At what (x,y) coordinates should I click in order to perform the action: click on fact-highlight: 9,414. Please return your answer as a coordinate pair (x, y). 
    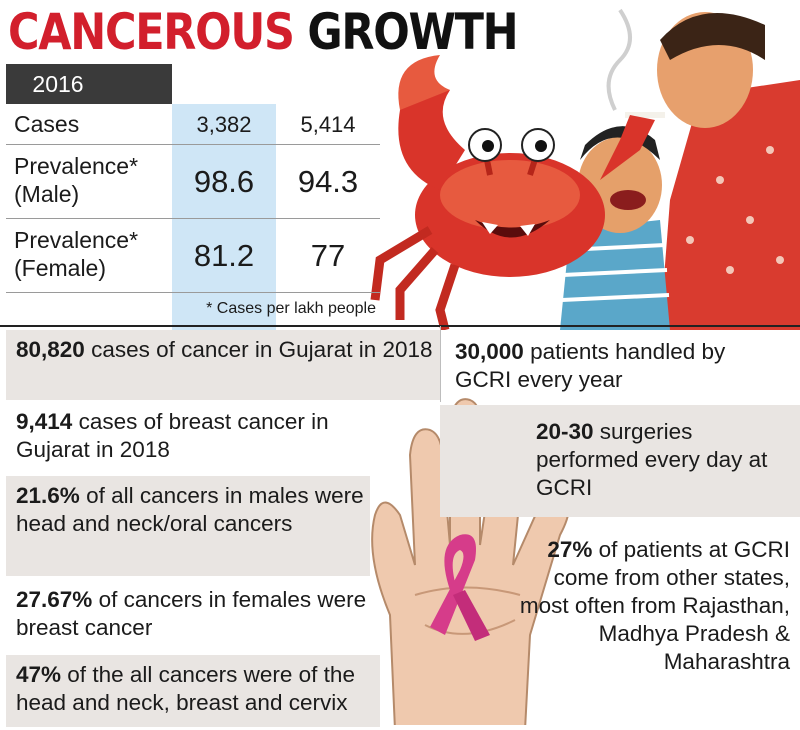
    Looking at the image, I should click on (44, 421).